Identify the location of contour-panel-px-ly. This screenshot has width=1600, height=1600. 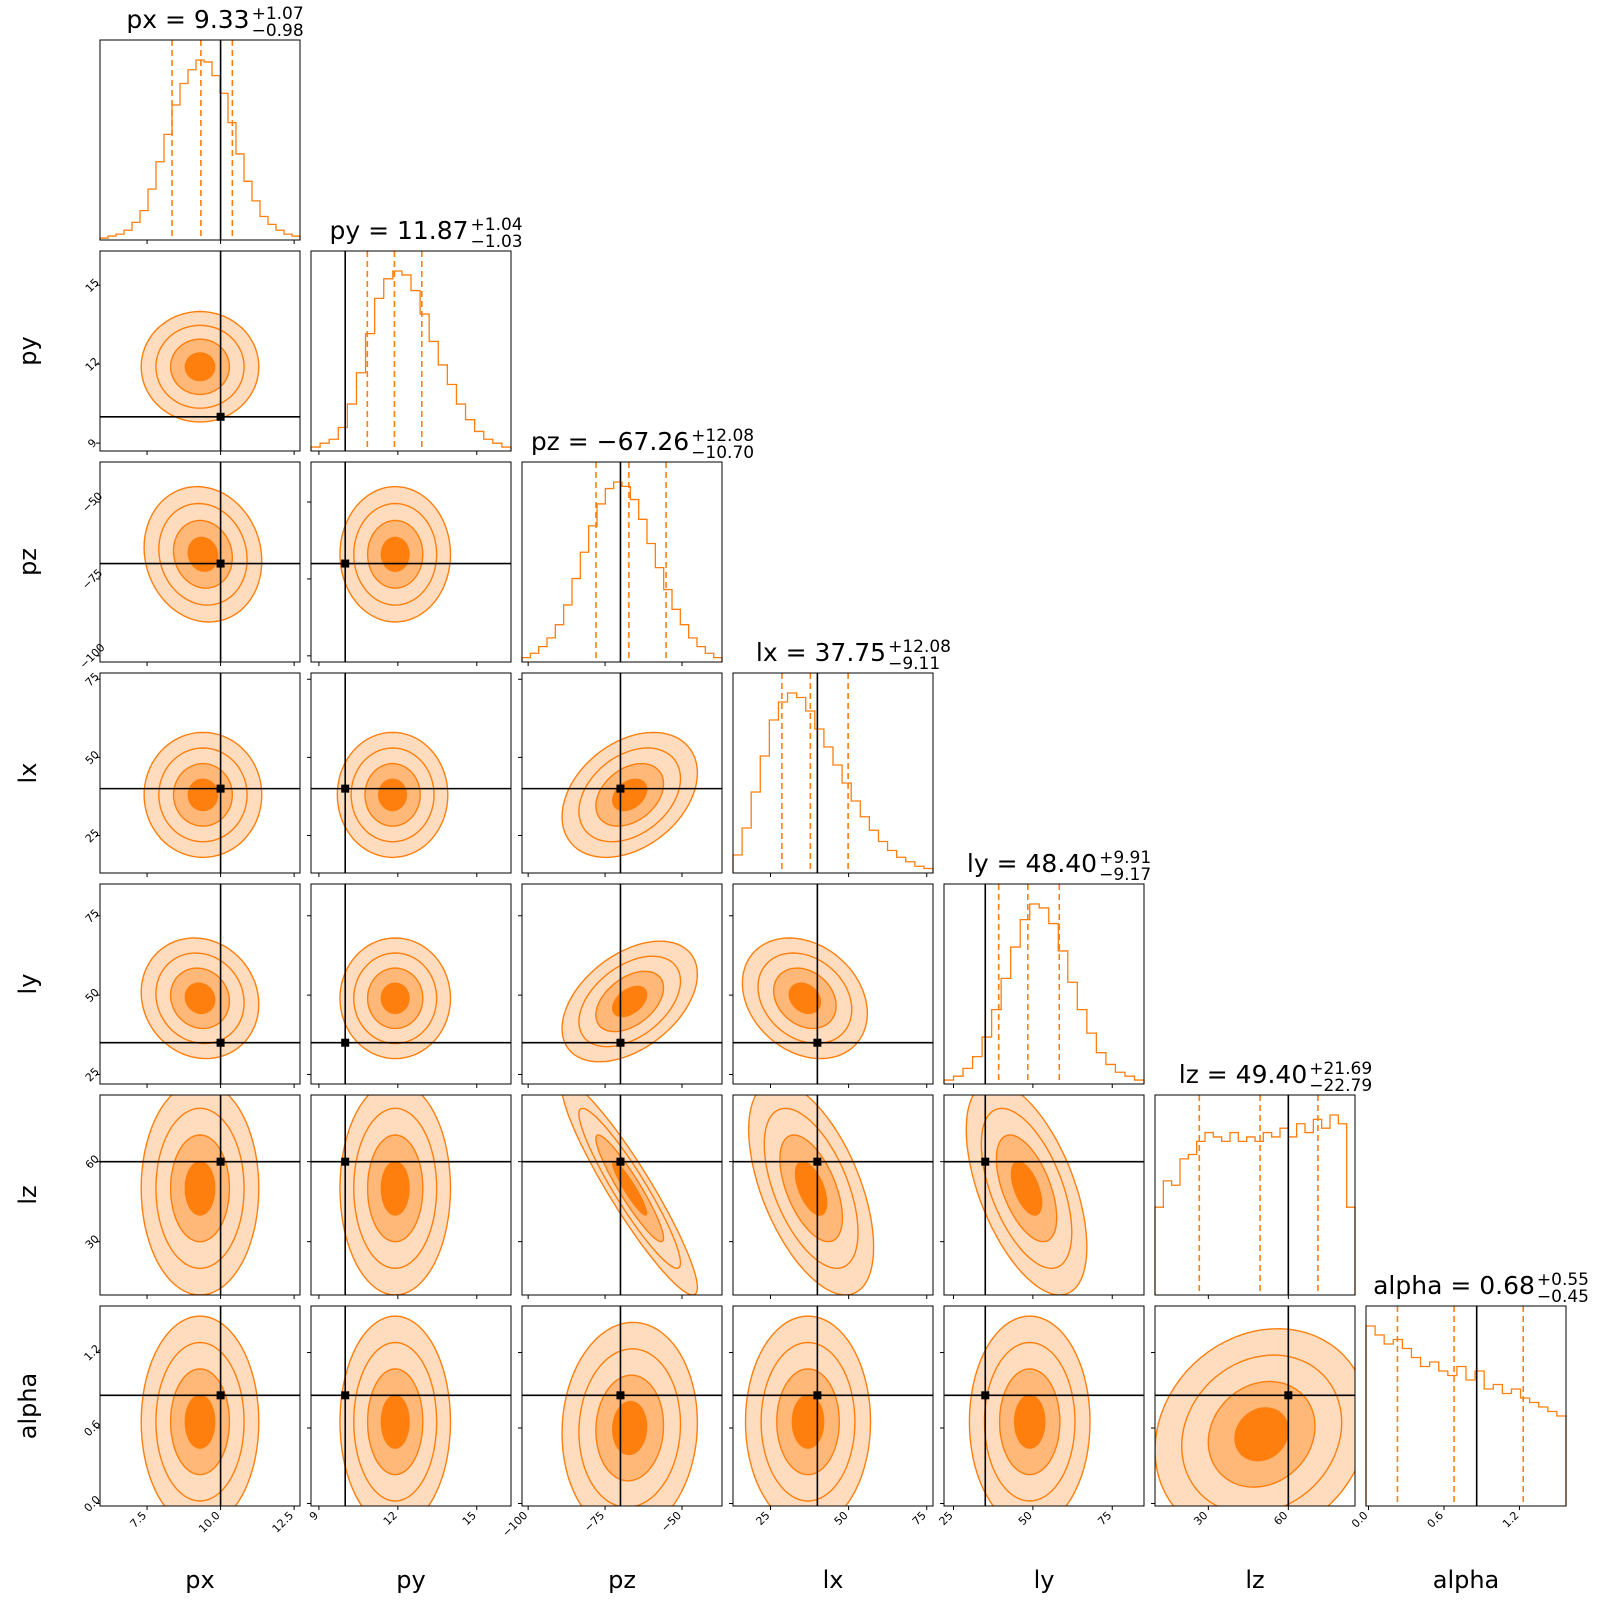
(200, 984).